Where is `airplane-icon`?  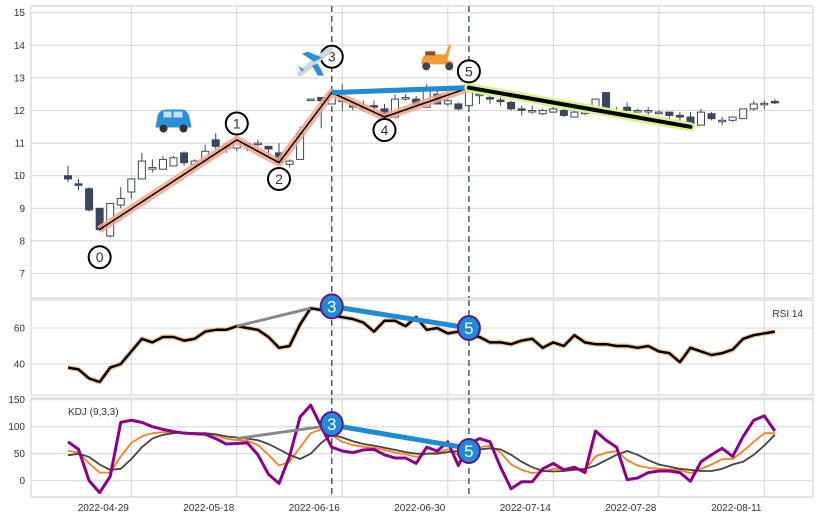 airplane-icon is located at coordinates (314, 61).